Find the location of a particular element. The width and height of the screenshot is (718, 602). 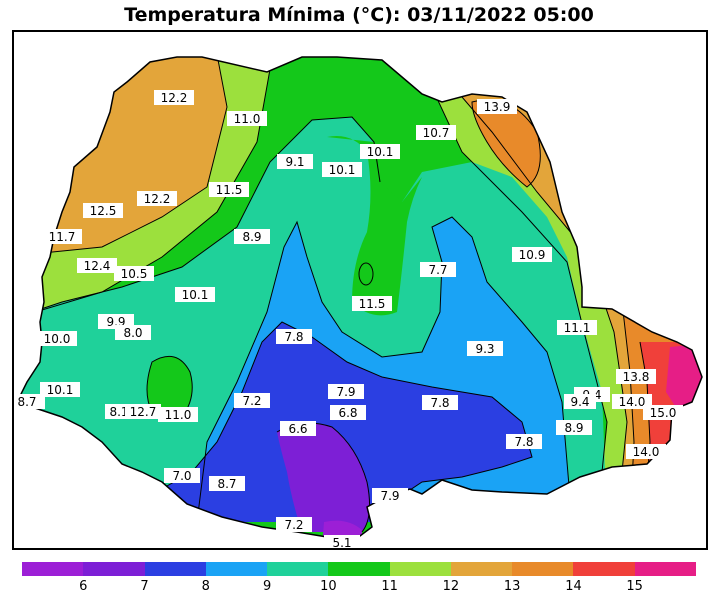

station-label: 10.1 is located at coordinates (60, 389).